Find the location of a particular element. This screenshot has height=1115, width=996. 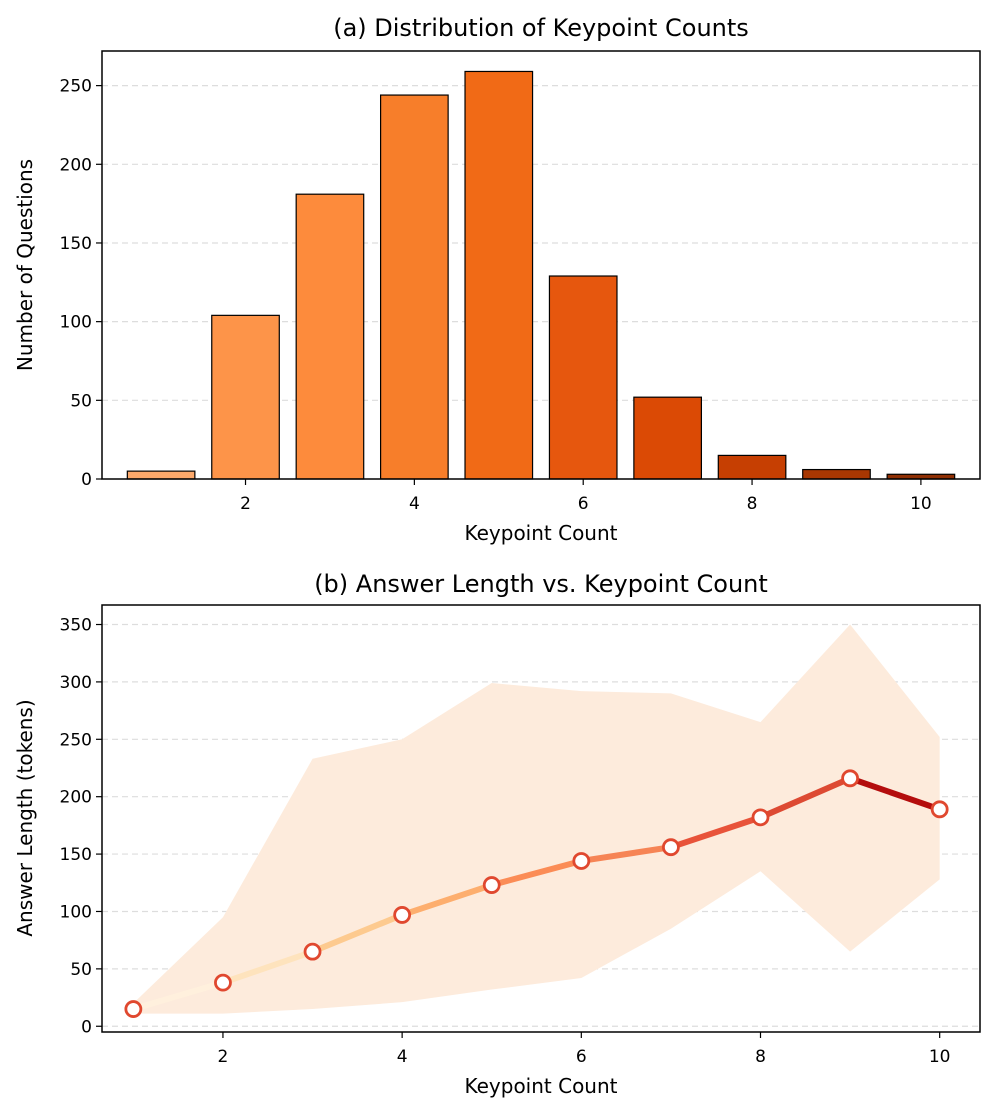

panel-b-y-ticks: 0 50 100 150 200 250 300 350 is located at coordinates (81, 826).